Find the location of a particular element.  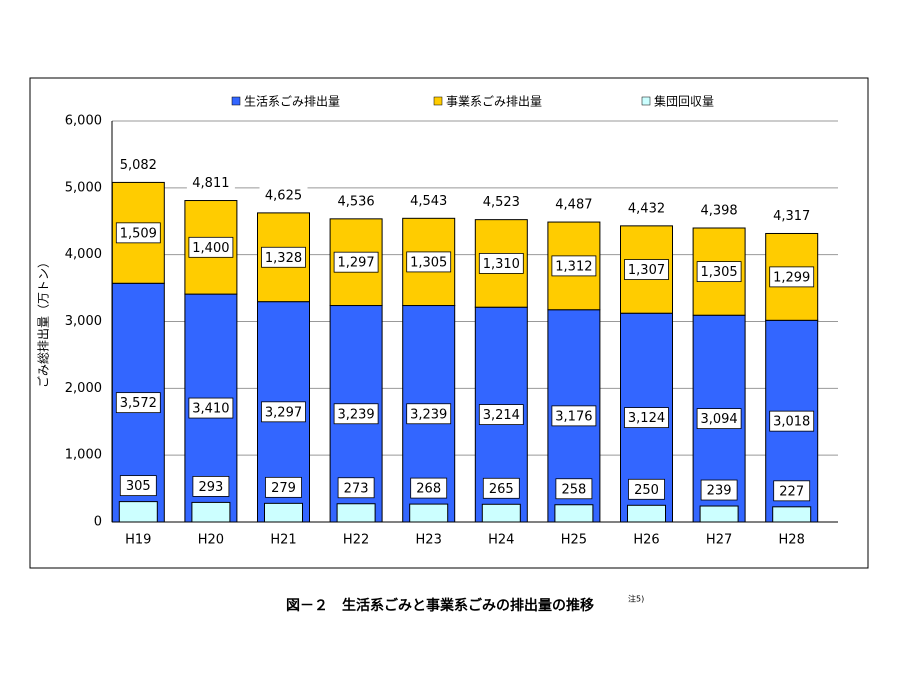

data-label: 293 is located at coordinates (210, 487).